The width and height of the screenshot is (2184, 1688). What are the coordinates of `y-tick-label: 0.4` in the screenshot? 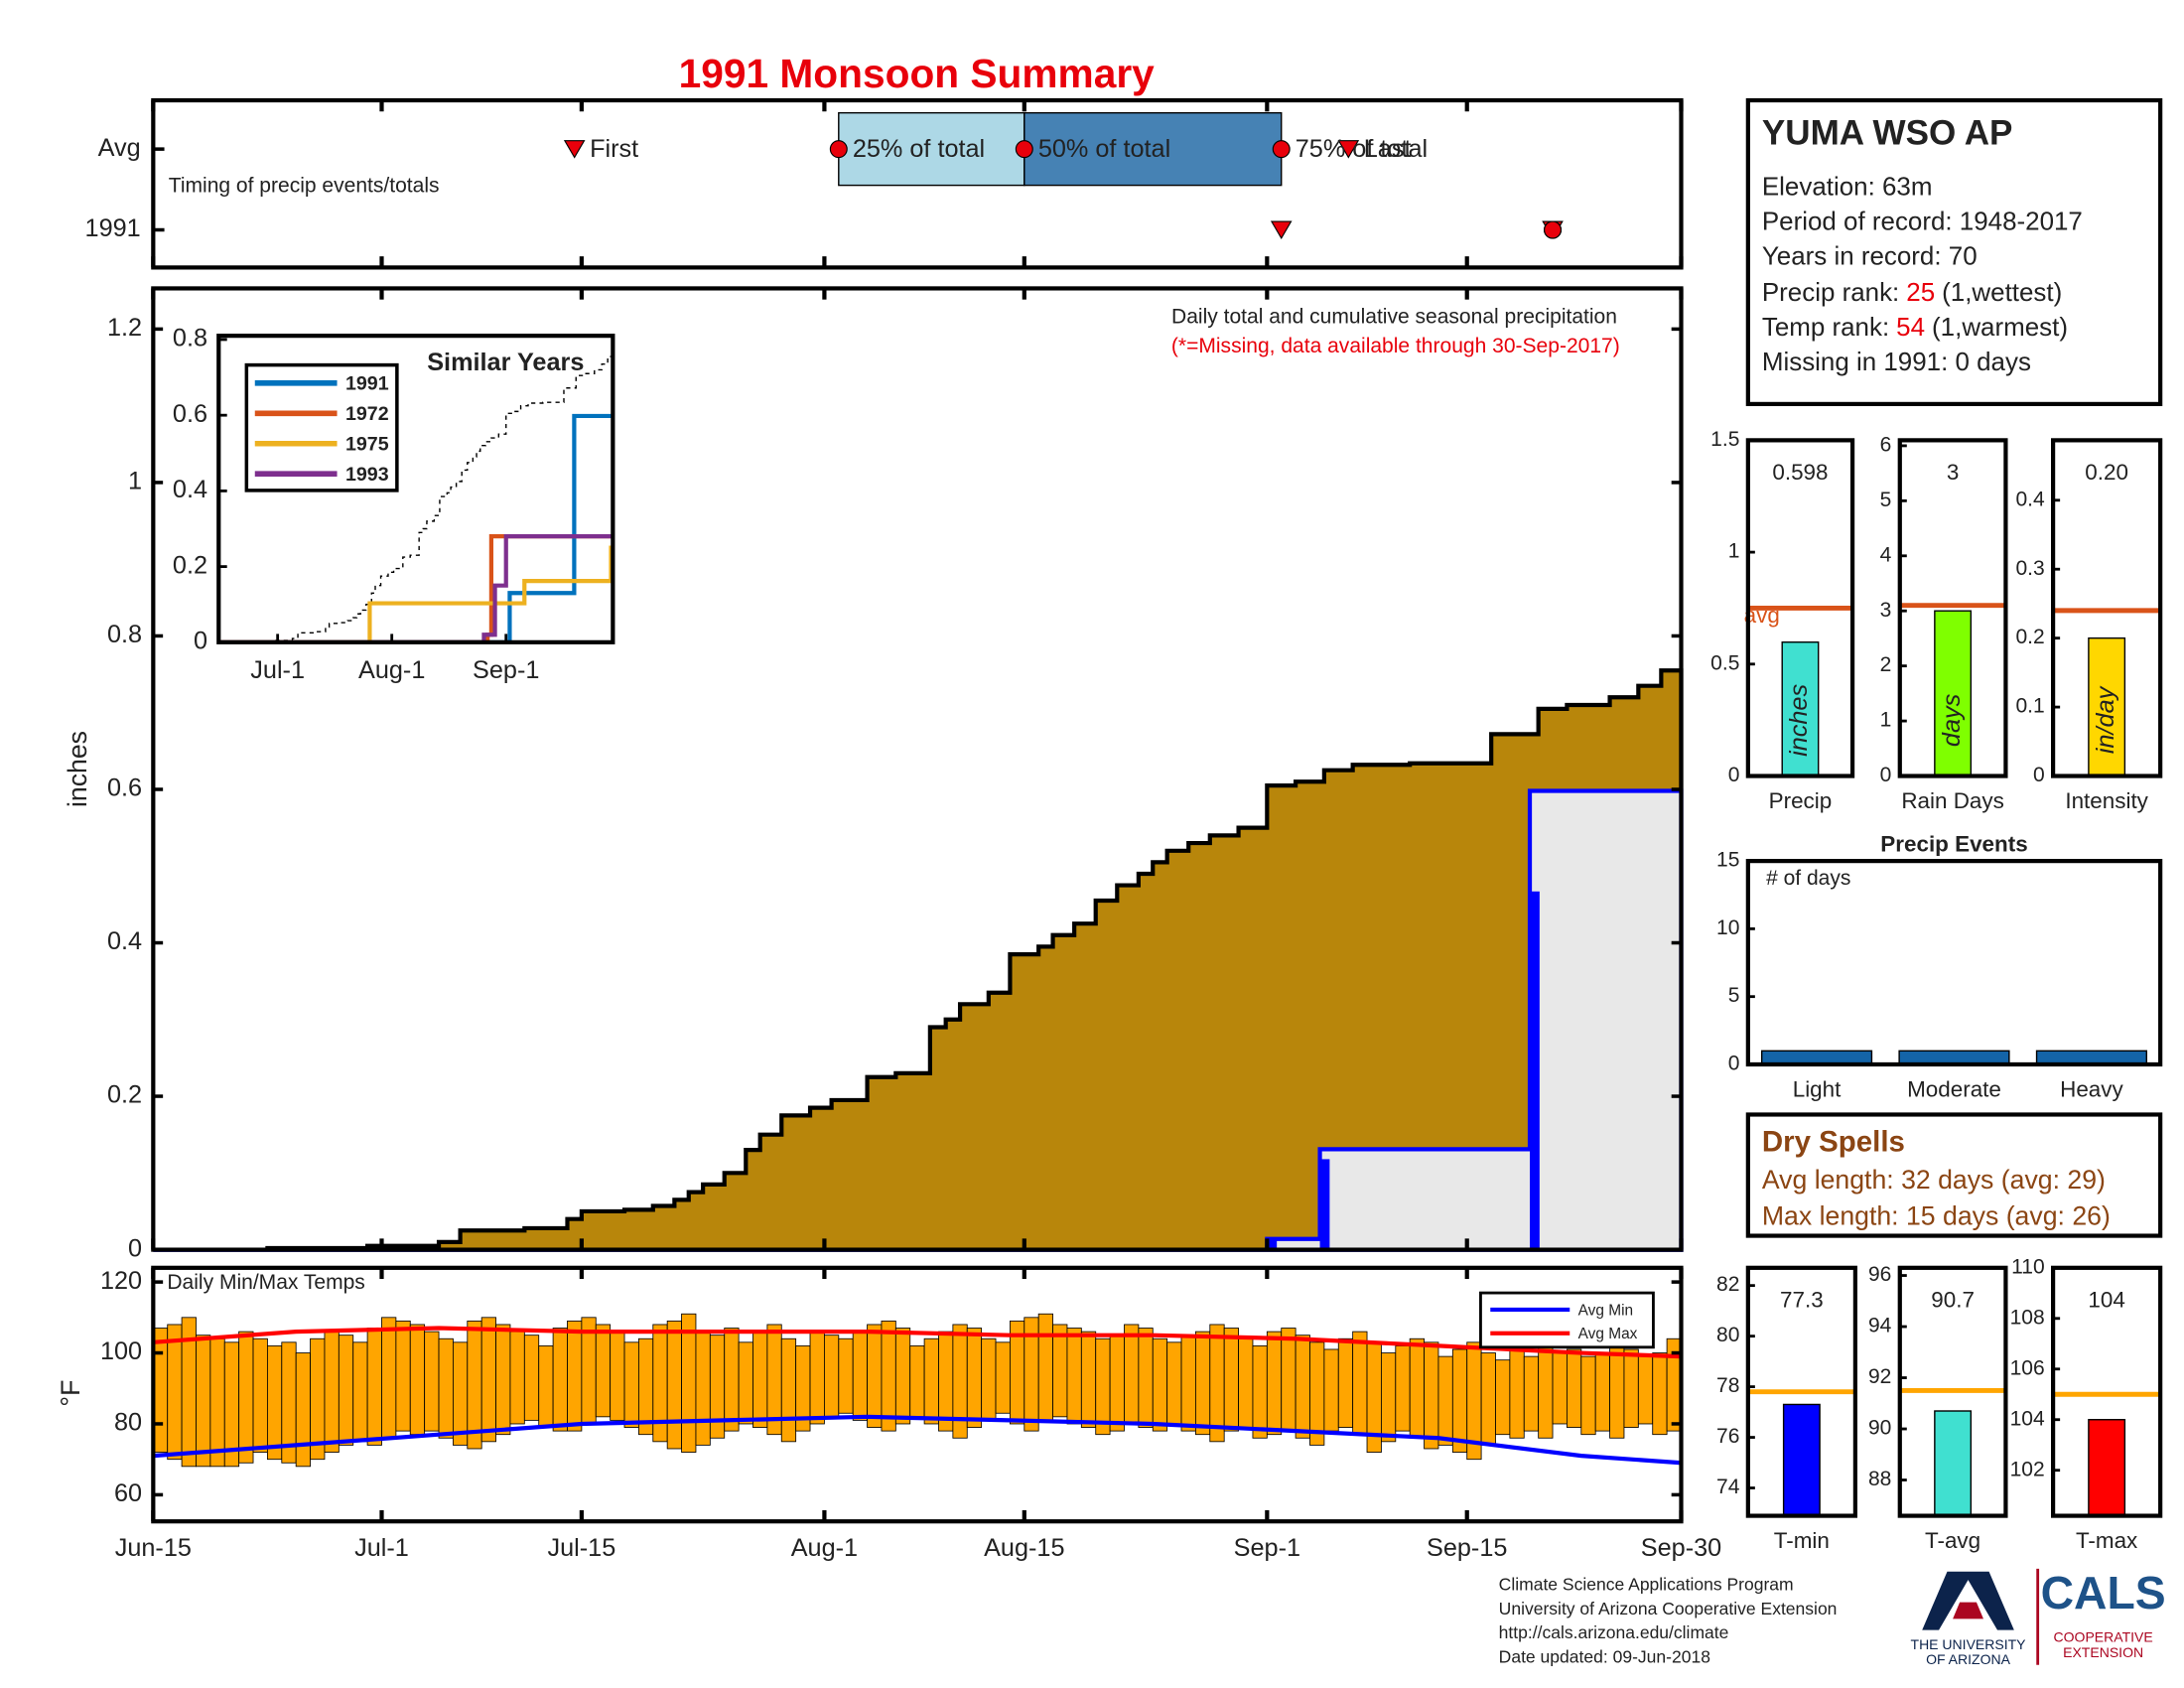 It's located at (124, 941).